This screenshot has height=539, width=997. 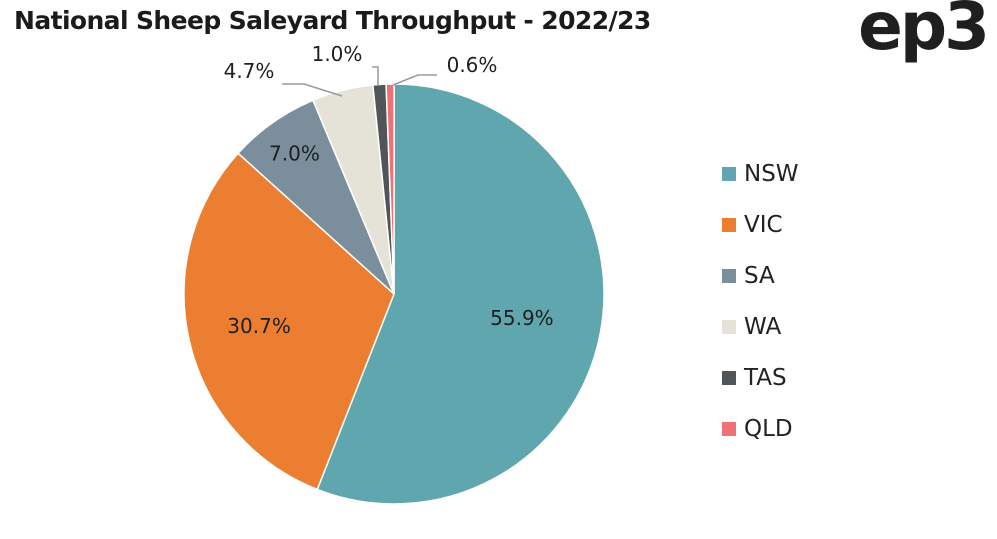 What do you see at coordinates (924, 32) in the screenshot?
I see `ep3-logo: ep3` at bounding box center [924, 32].